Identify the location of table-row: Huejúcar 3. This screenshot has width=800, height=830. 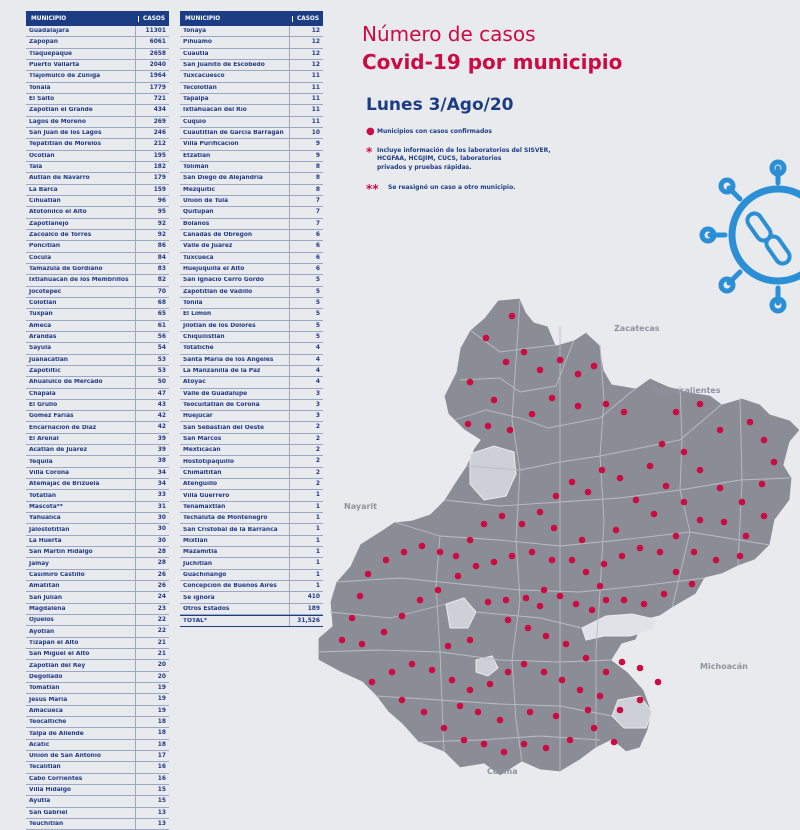
(251, 417).